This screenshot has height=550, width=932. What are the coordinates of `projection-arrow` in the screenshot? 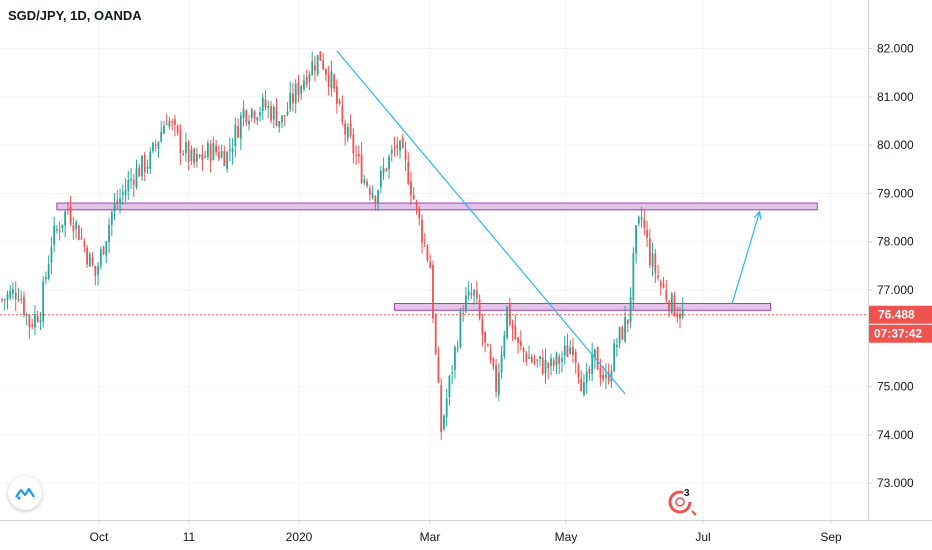 It's located at (746, 257).